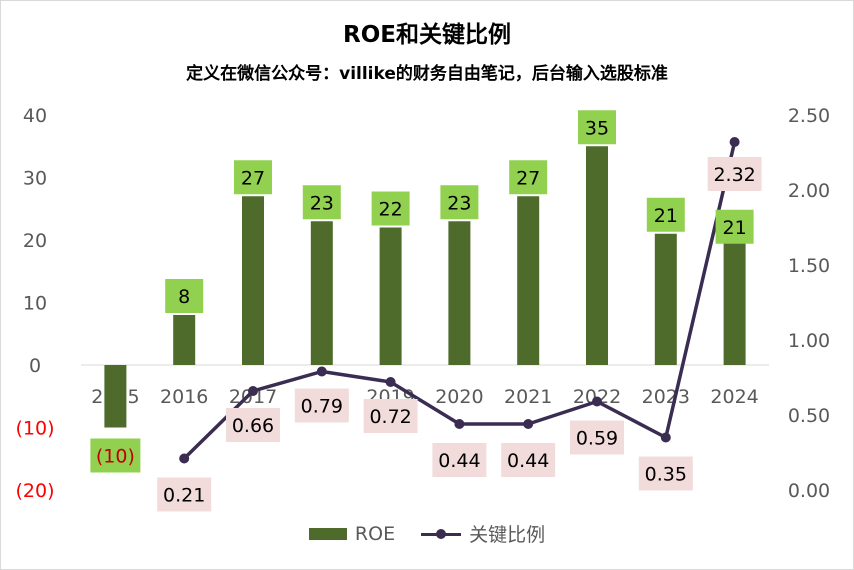  Describe the element at coordinates (35, 366) in the screenshot. I see `y-left-tick-label: 0` at that location.